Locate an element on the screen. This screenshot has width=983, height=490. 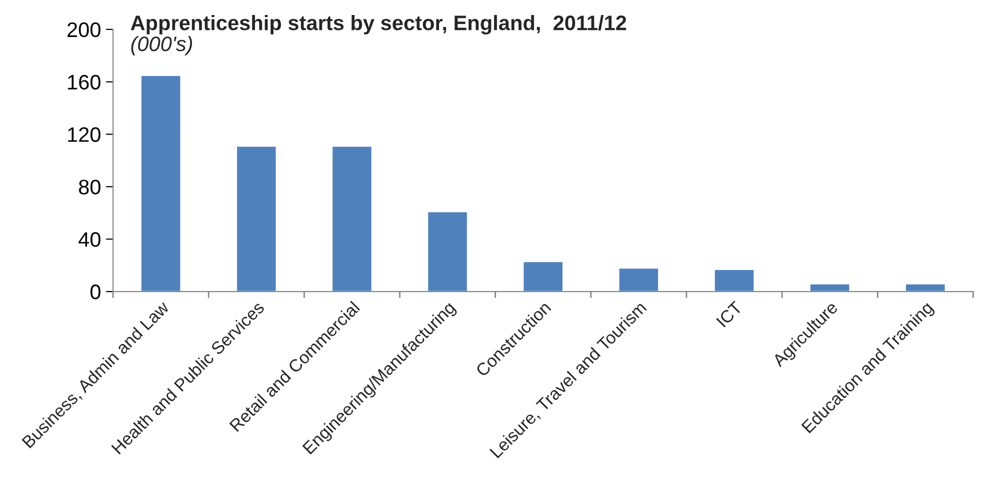
x-tick-label: ICT is located at coordinates (729, 314).